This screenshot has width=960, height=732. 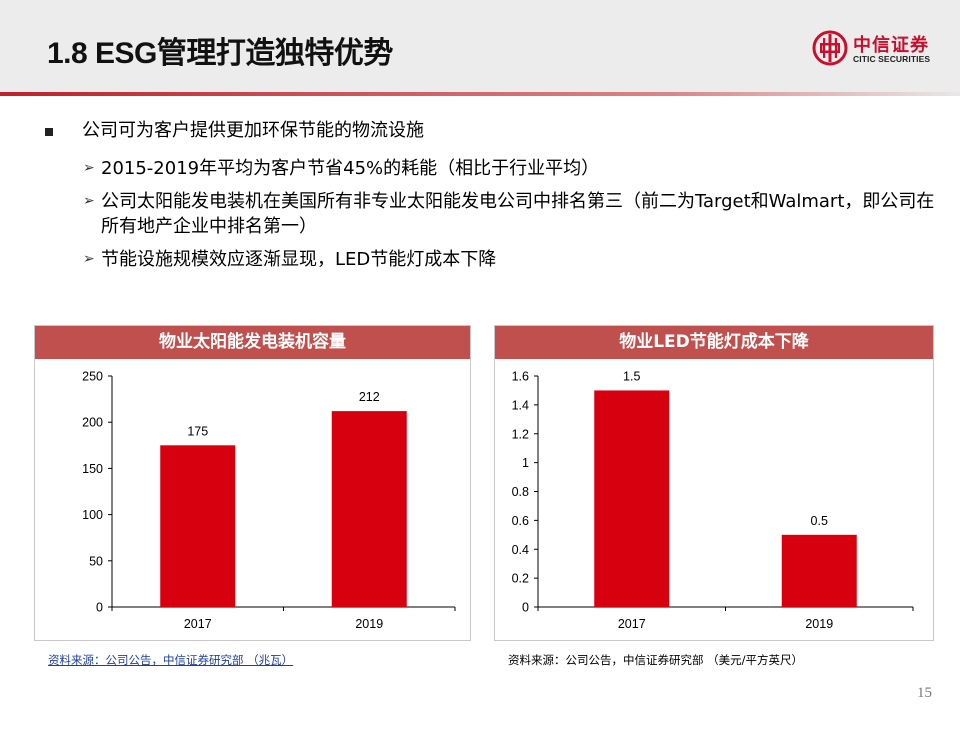 What do you see at coordinates (713, 500) in the screenshot?
I see `led-cost-chart: 0 0.2 0.4 0.6 0.8 1 1.2 1.4 1.6 1.5 2017 0.5 2019` at bounding box center [713, 500].